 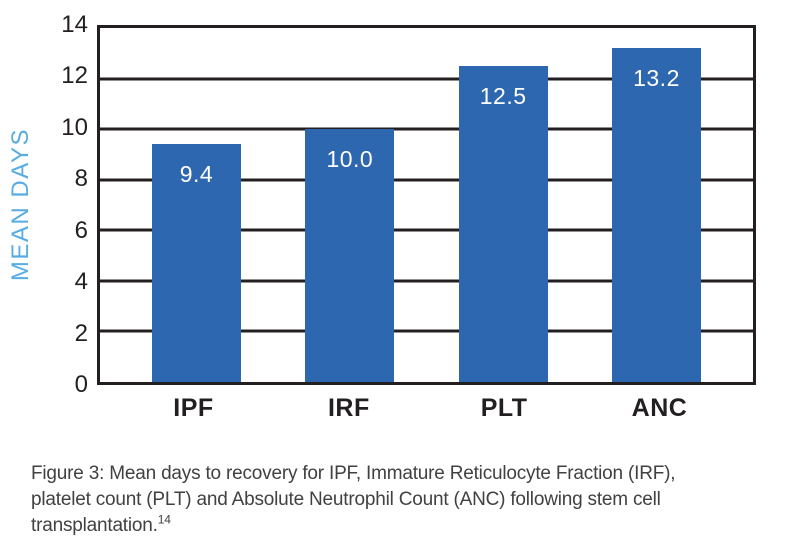 I want to click on bar-plt: 12.5, so click(x=503, y=223).